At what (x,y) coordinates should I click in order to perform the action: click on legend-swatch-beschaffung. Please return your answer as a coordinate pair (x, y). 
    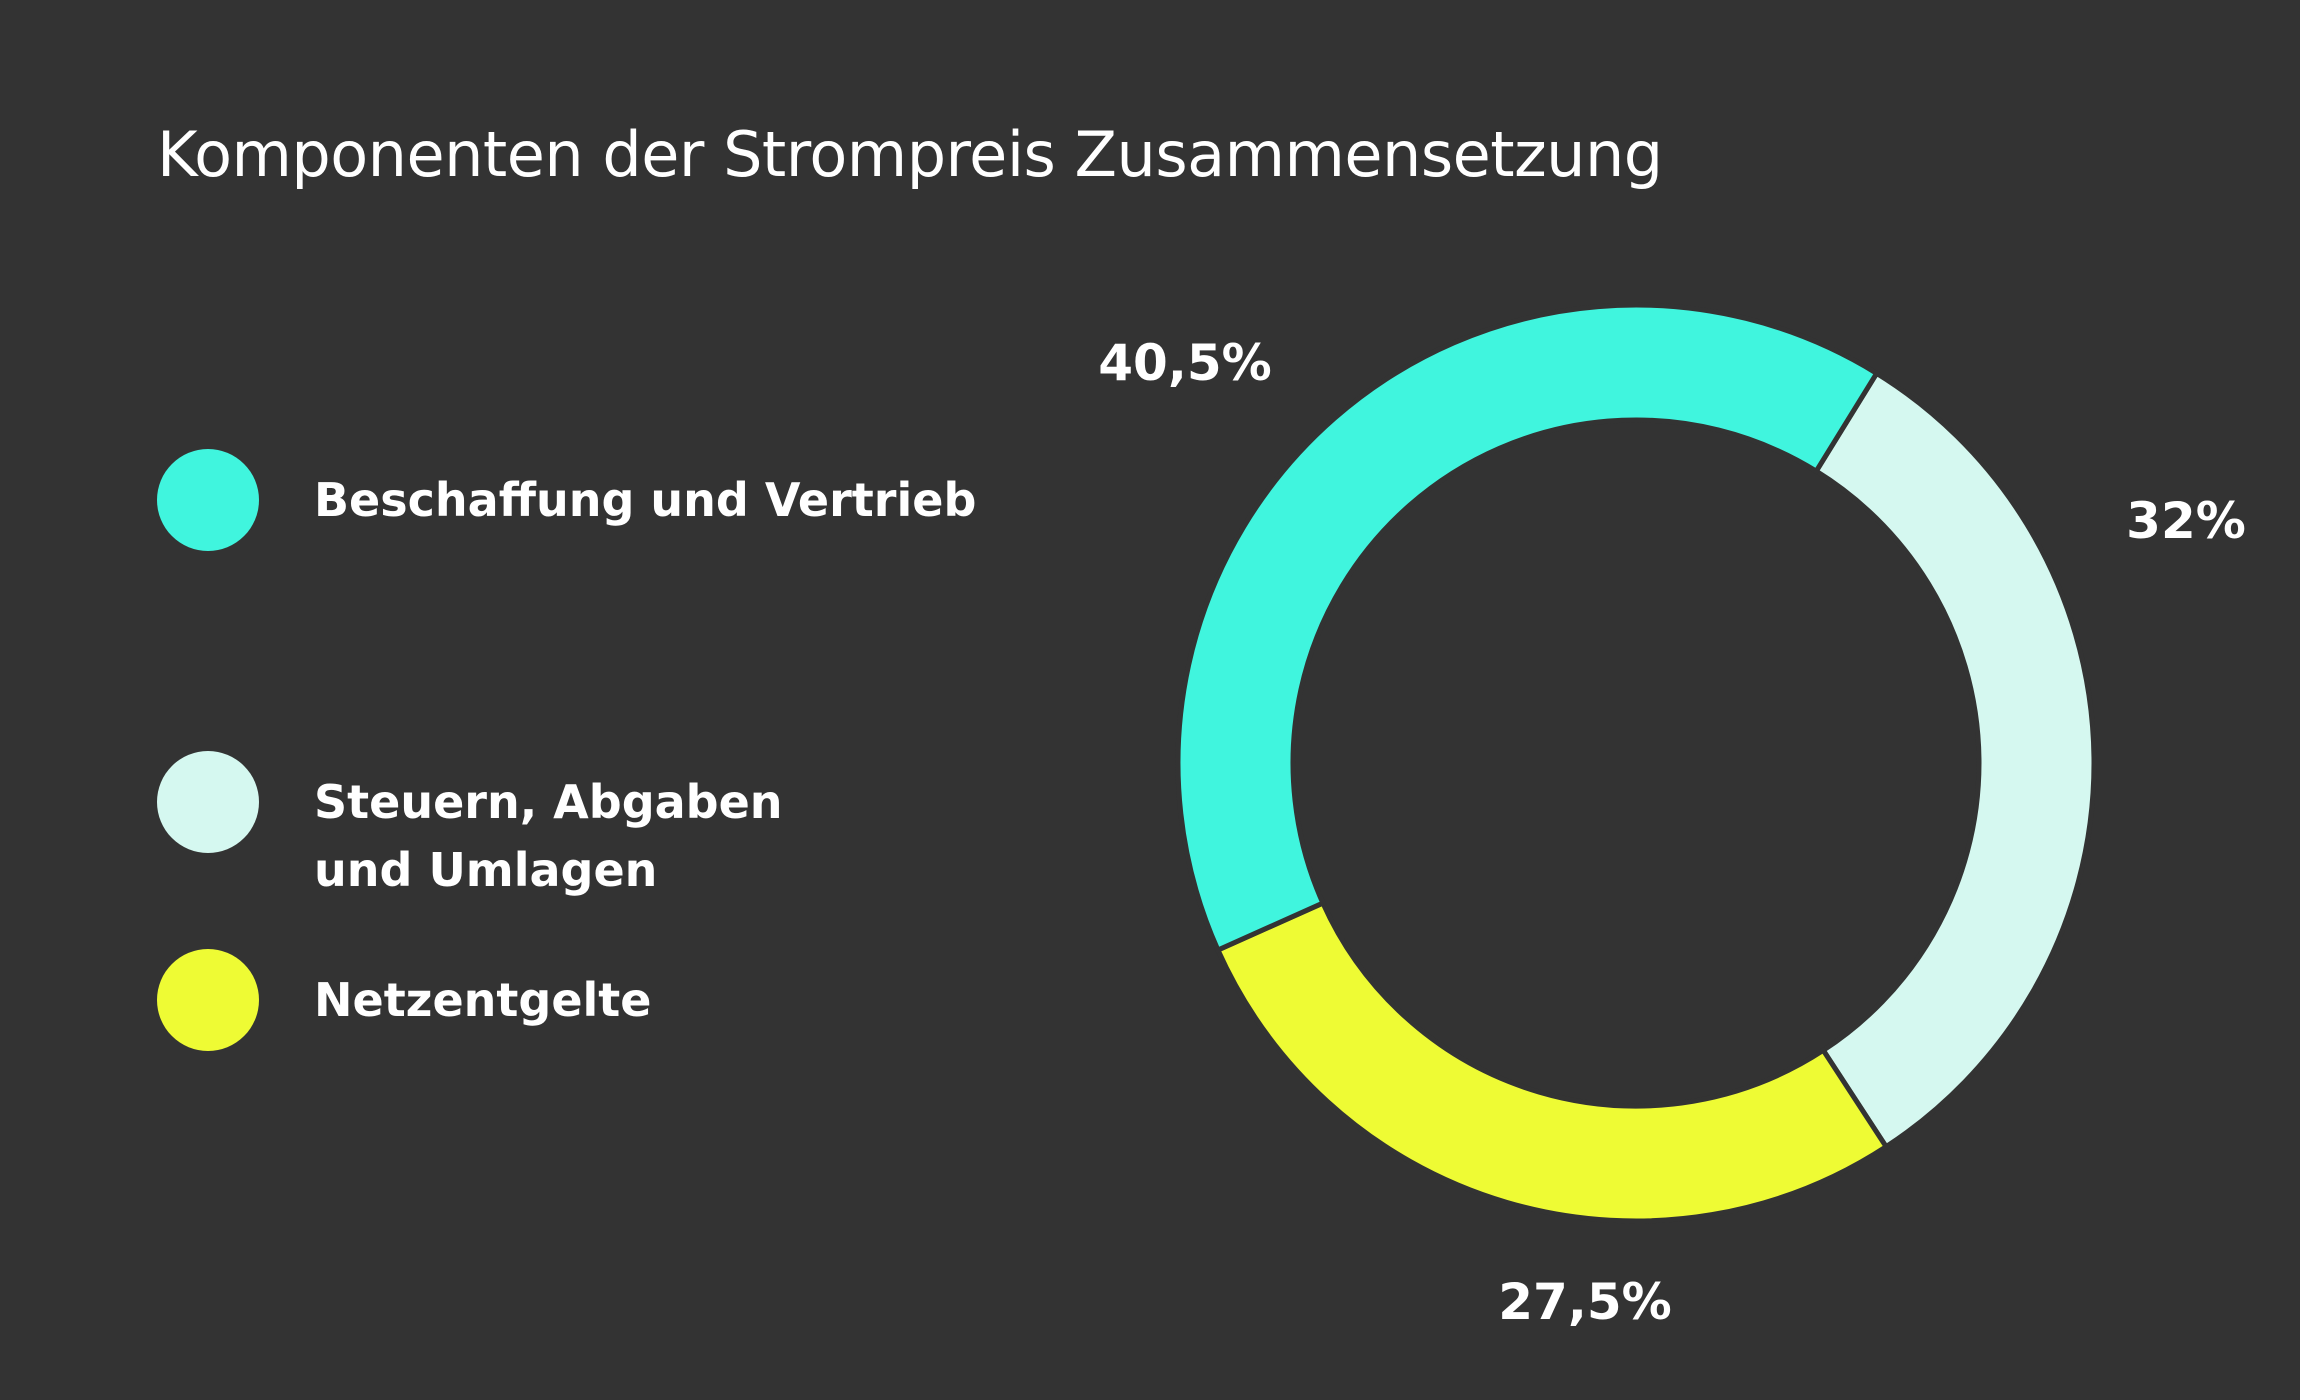
    Looking at the image, I should click on (208, 500).